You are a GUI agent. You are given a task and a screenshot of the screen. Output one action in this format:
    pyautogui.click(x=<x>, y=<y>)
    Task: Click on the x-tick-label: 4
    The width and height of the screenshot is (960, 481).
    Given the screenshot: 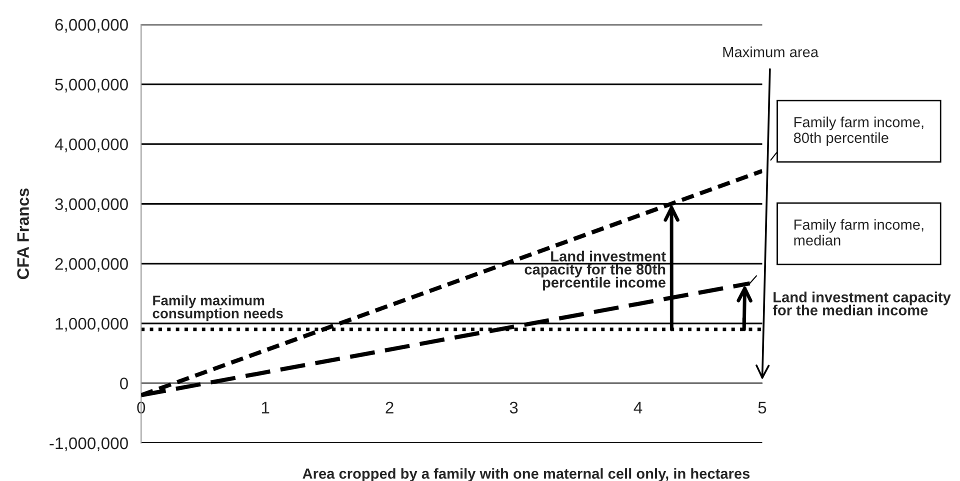 What is the action you would take?
    pyautogui.click(x=638, y=408)
    